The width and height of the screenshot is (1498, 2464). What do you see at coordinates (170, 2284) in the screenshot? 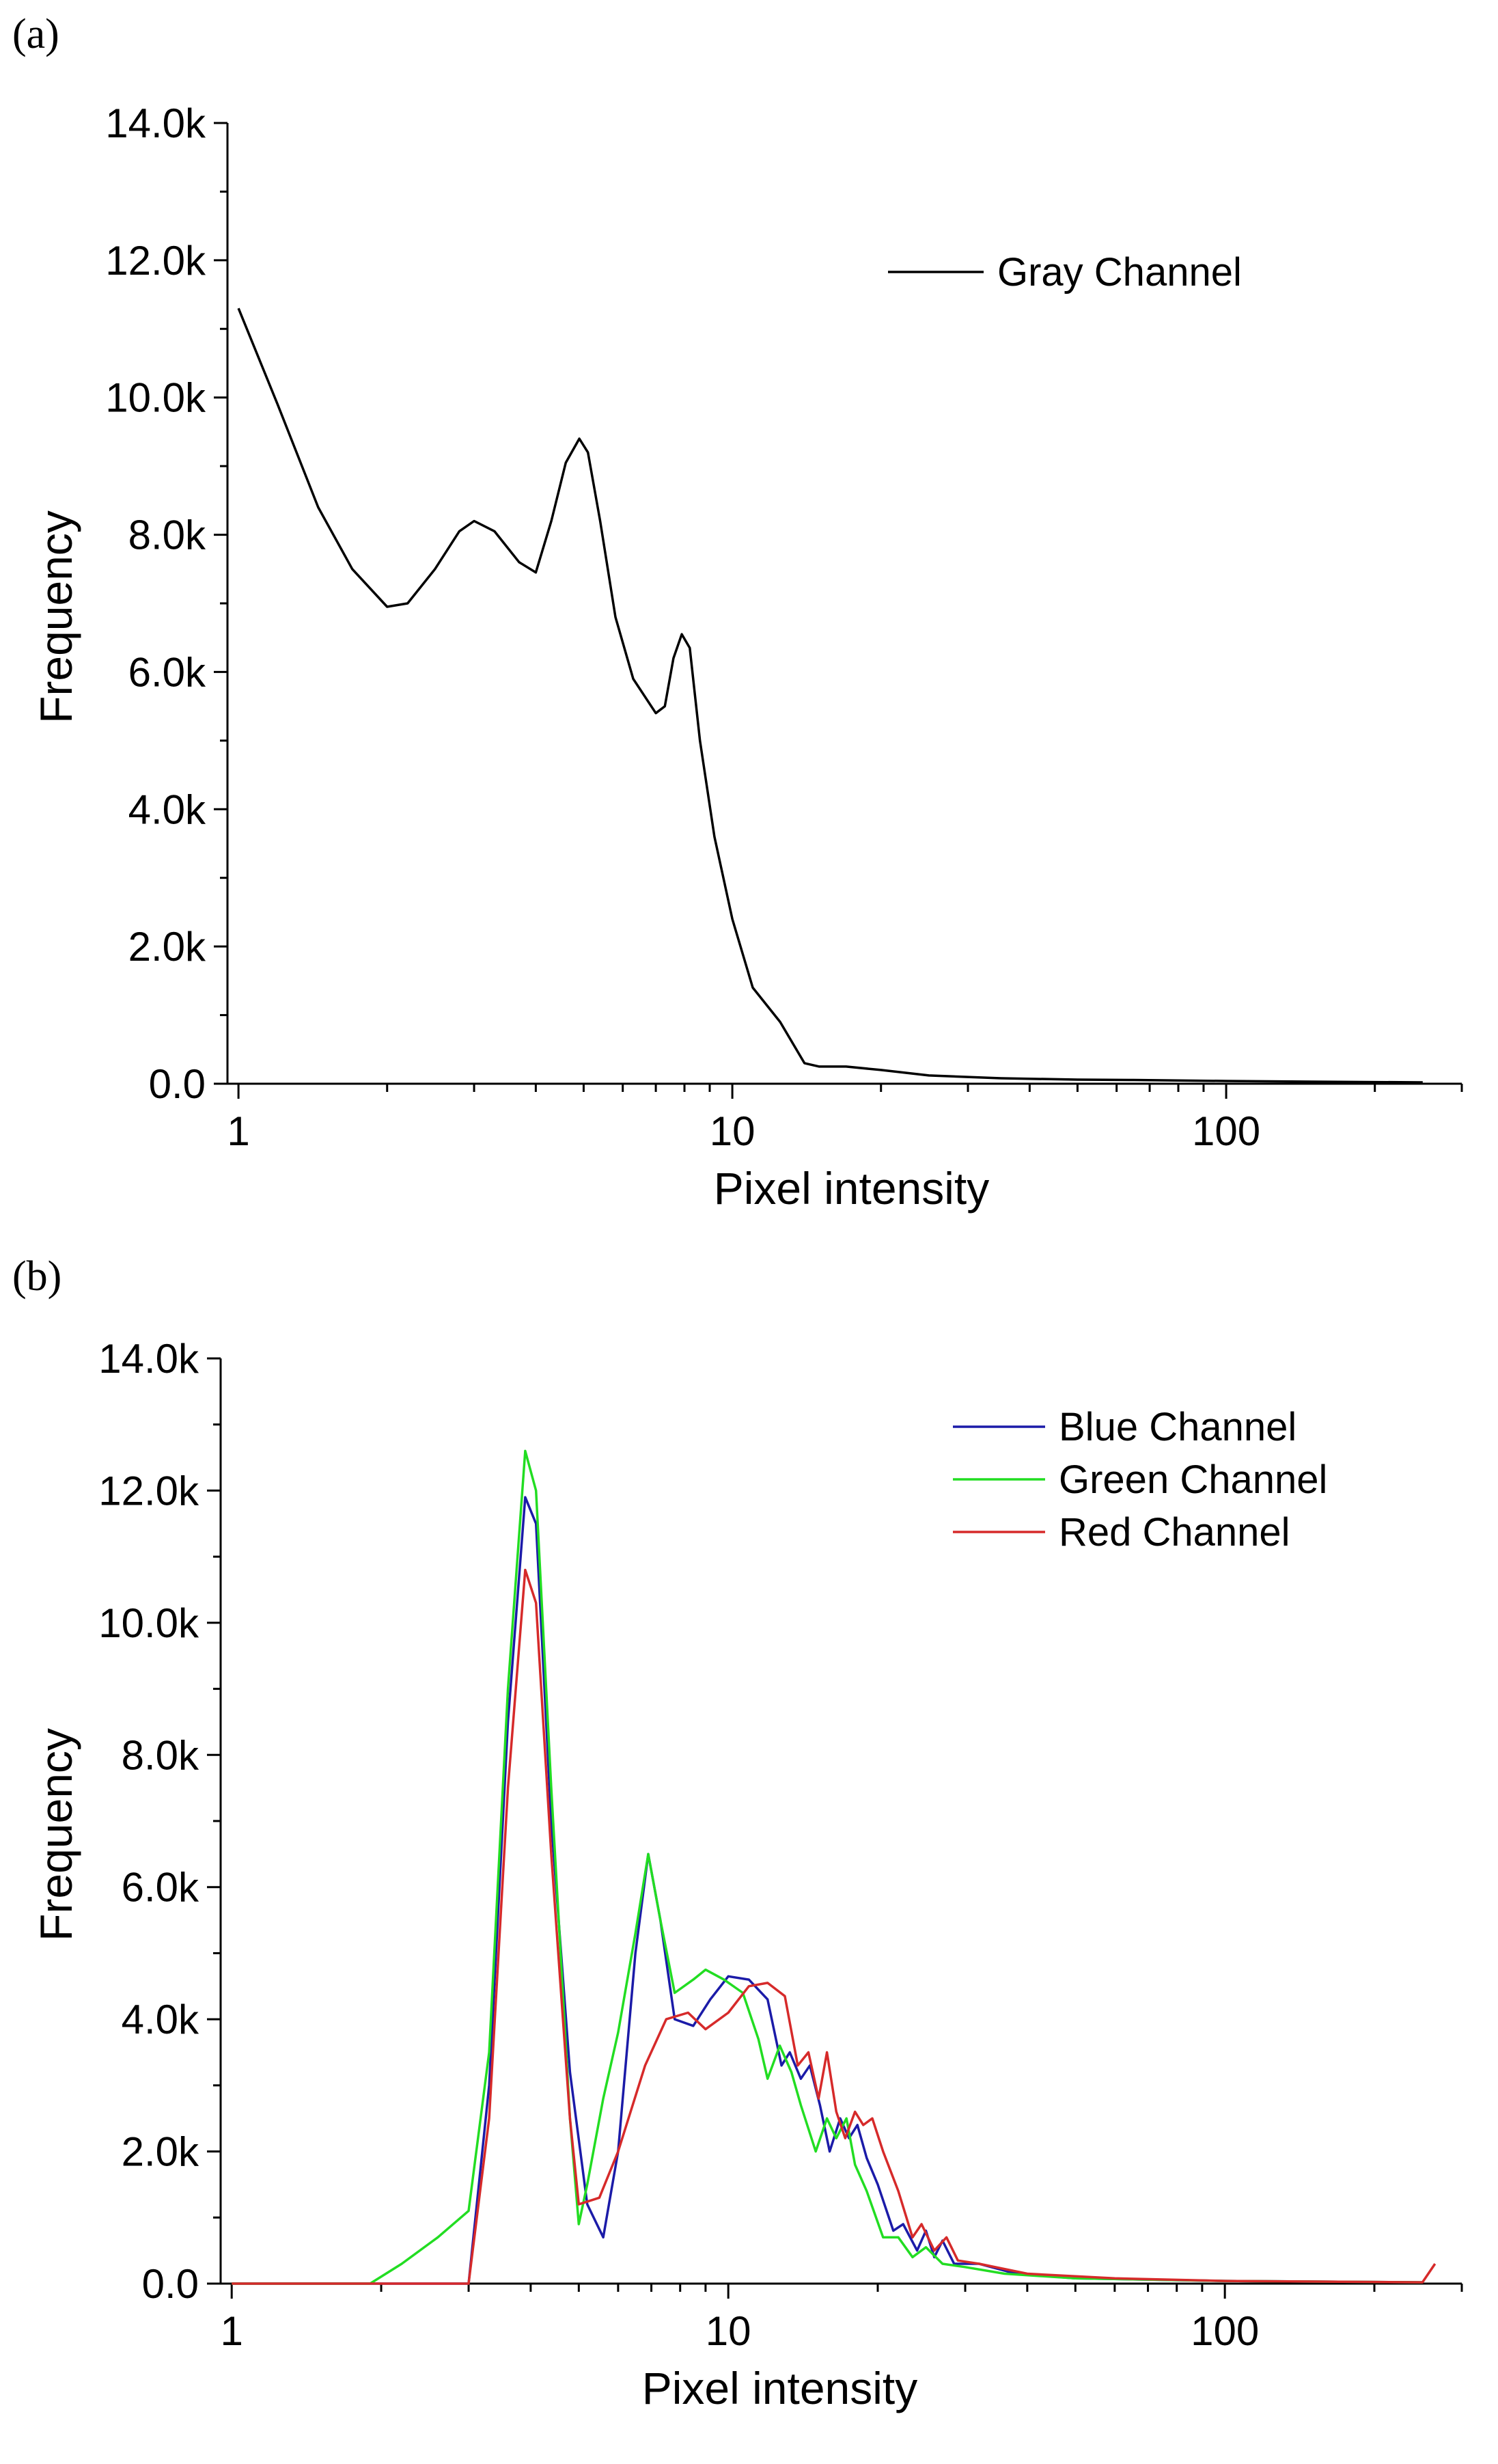
I see `axes-b-y-tick-label: 0.0` at bounding box center [170, 2284].